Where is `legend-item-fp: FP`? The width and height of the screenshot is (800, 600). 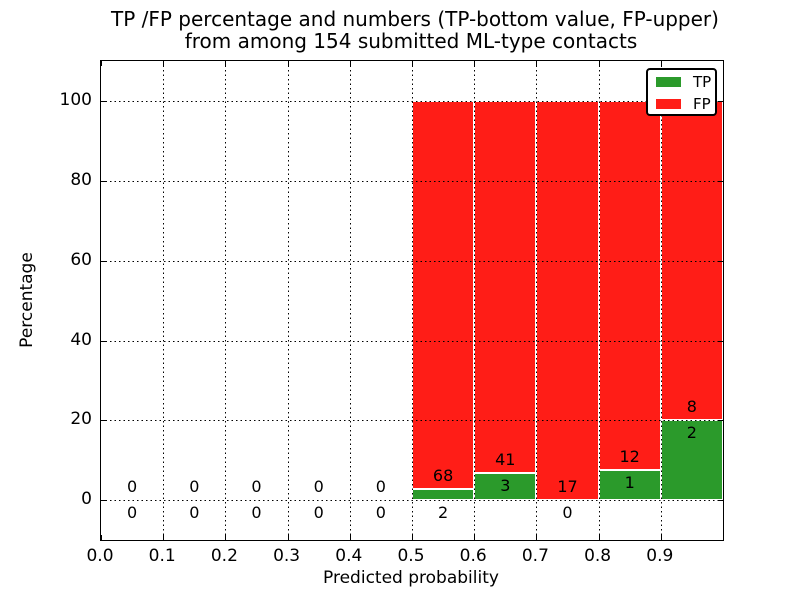
legend-item-fp: FP is located at coordinates (685, 104).